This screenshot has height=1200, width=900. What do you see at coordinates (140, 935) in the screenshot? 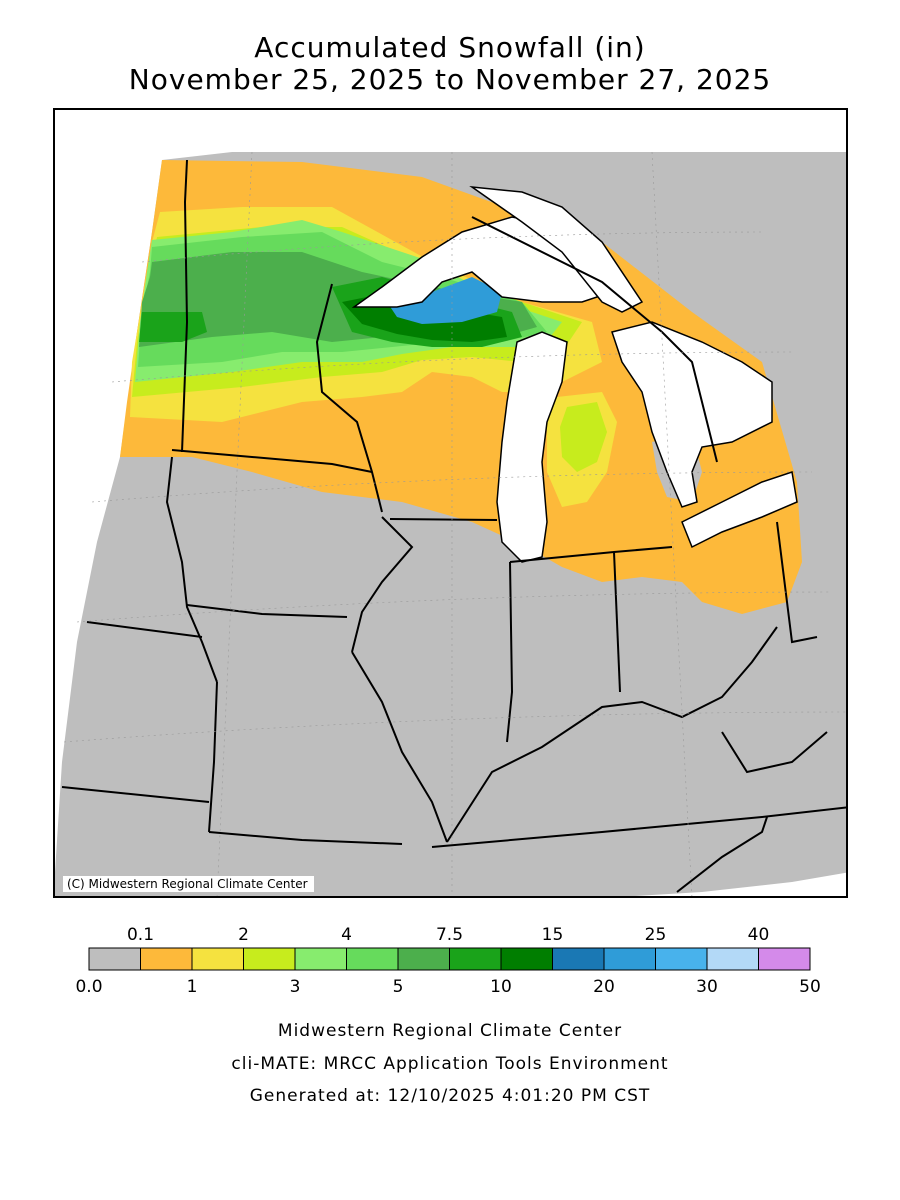
I see `legend-top-label: 0.1` at bounding box center [140, 935].